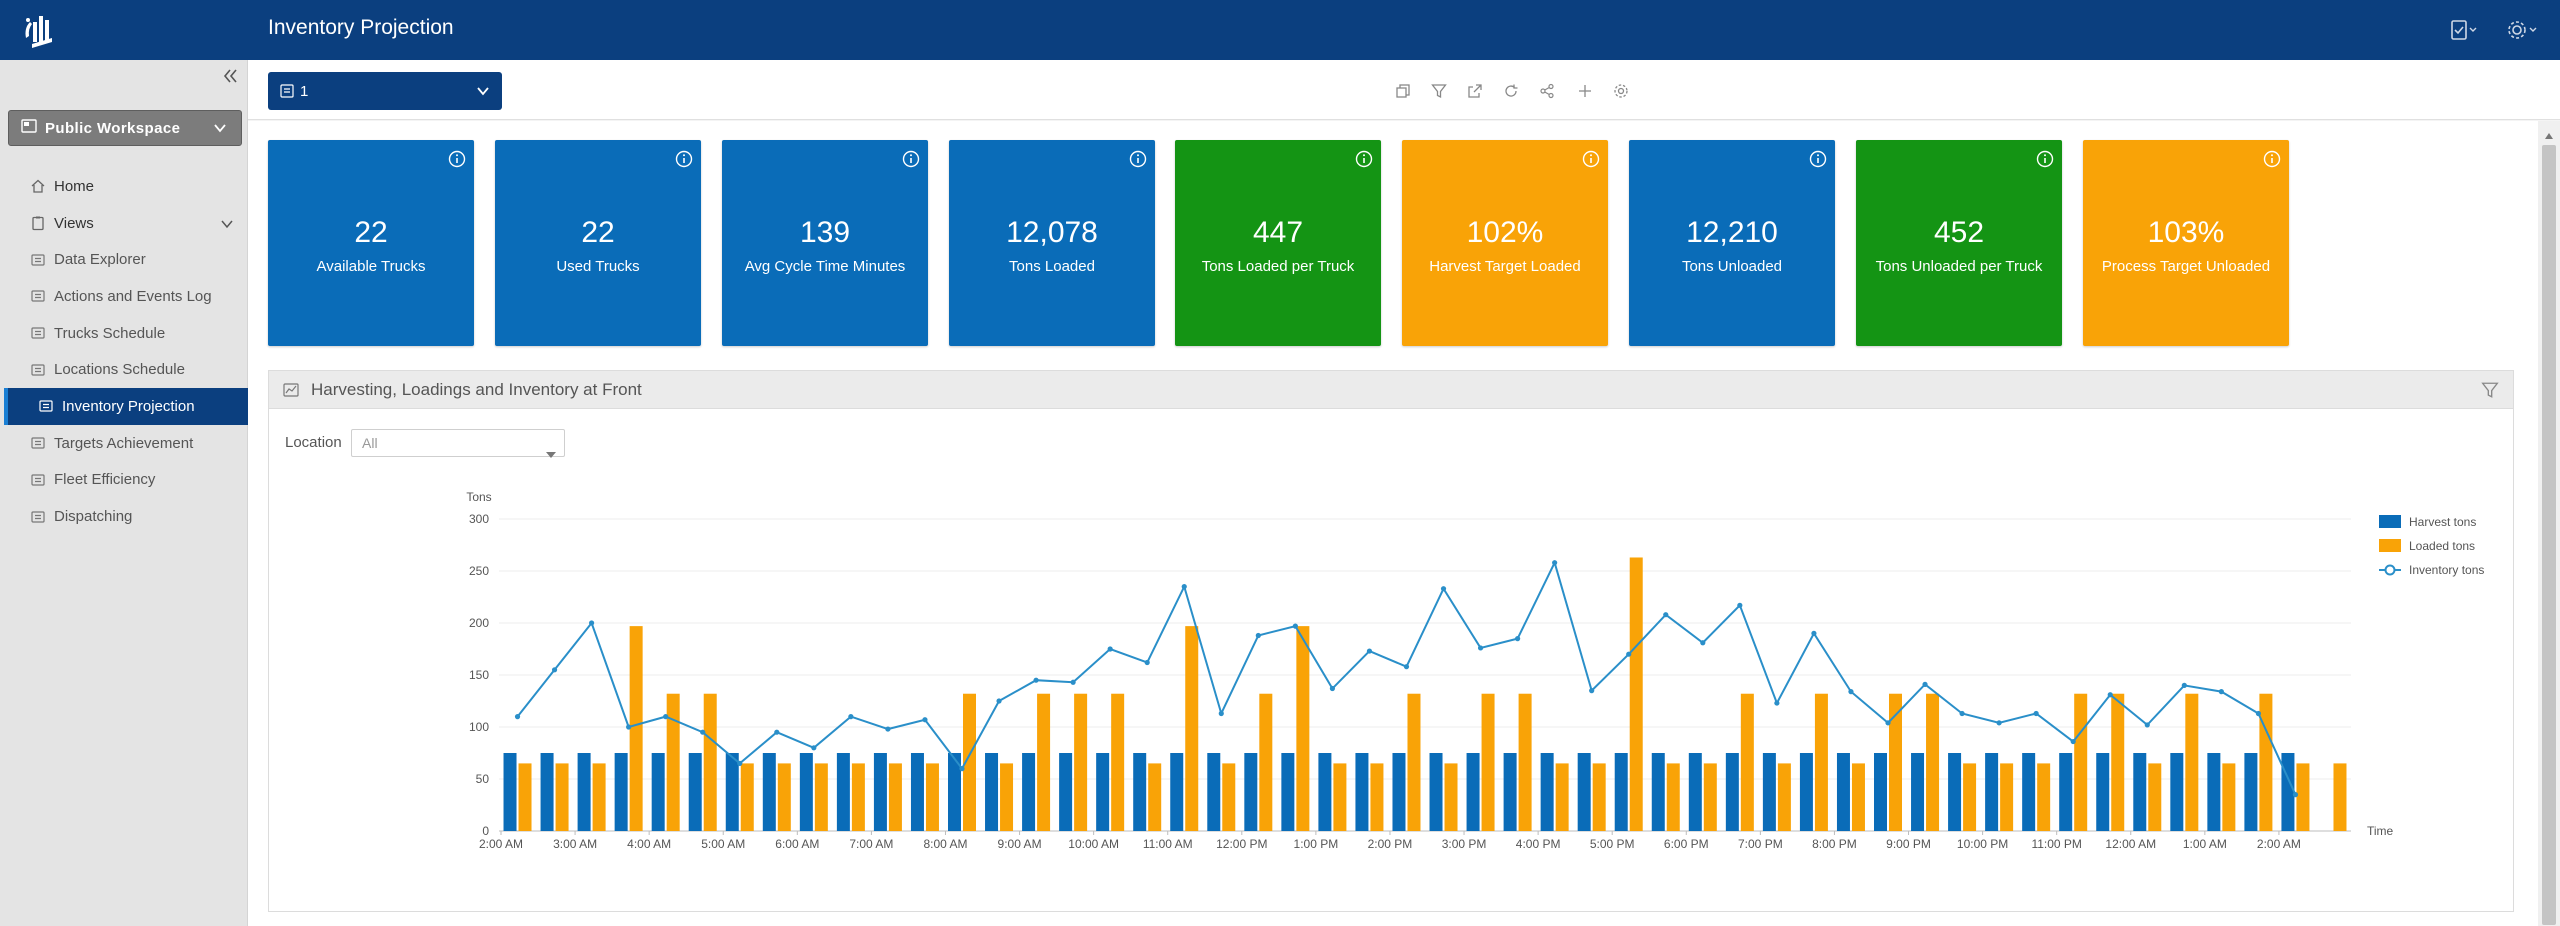 This screenshot has height=926, width=2560. I want to click on sidebar-item-label: Data Explorer, so click(100, 260).